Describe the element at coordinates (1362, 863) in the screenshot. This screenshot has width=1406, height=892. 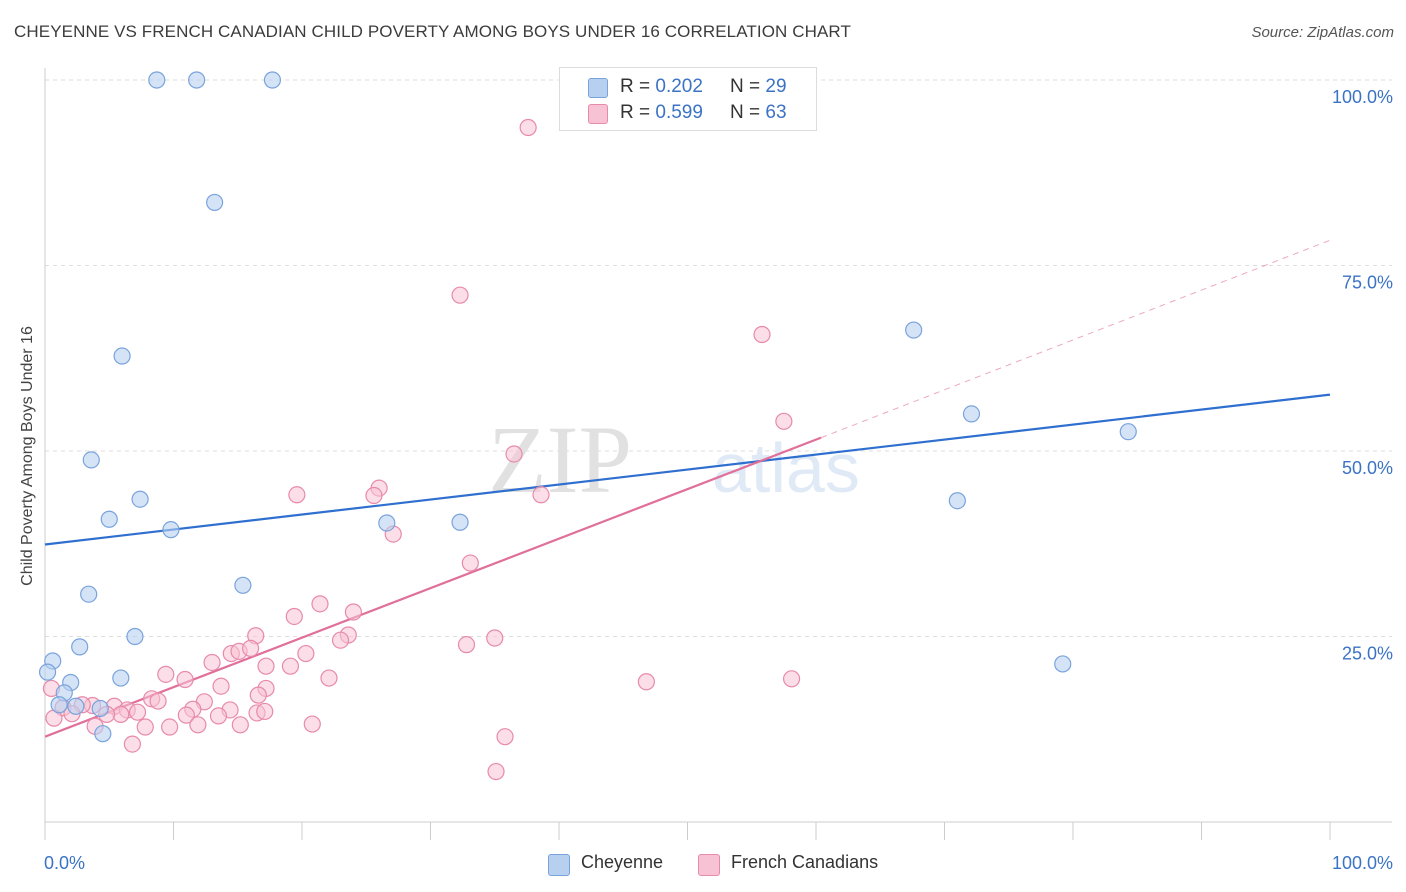
I see `x-tick-label: 100.0%` at that location.